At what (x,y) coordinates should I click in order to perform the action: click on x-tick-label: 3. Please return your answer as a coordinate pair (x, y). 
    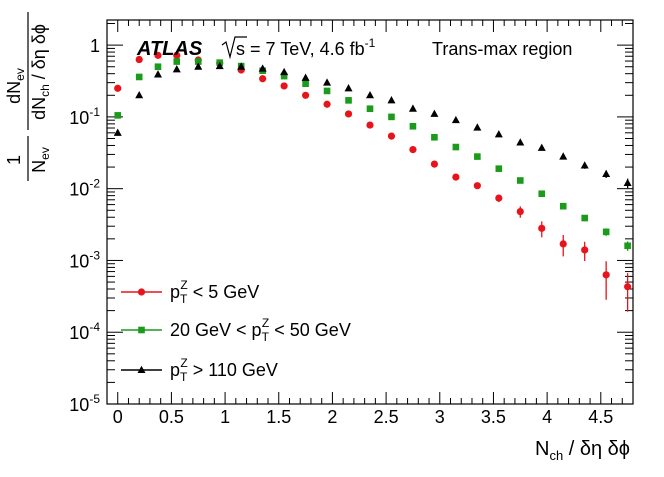
    Looking at the image, I should click on (440, 417).